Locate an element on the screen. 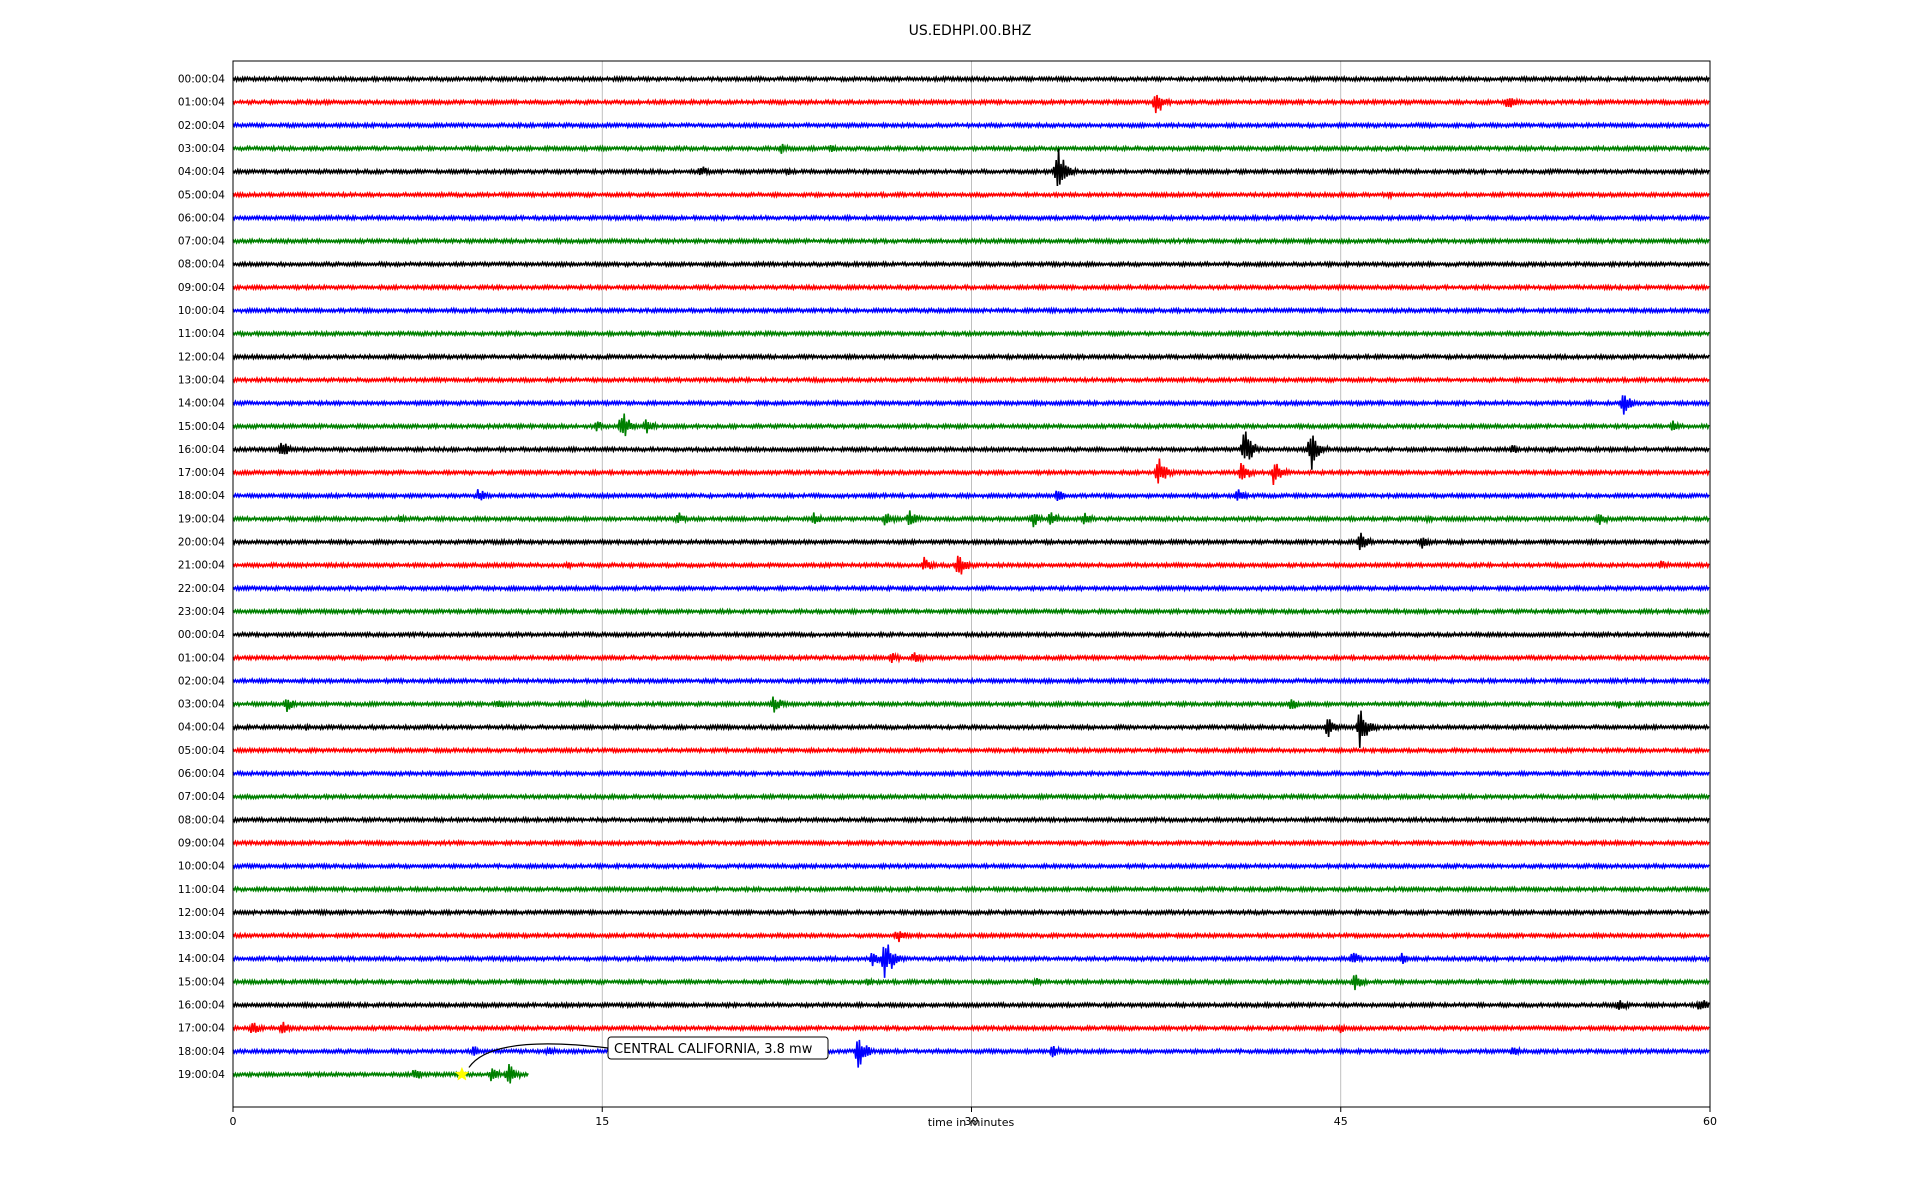 This screenshot has width=1920, height=1200. annotation-box is located at coordinates (718, 1048).